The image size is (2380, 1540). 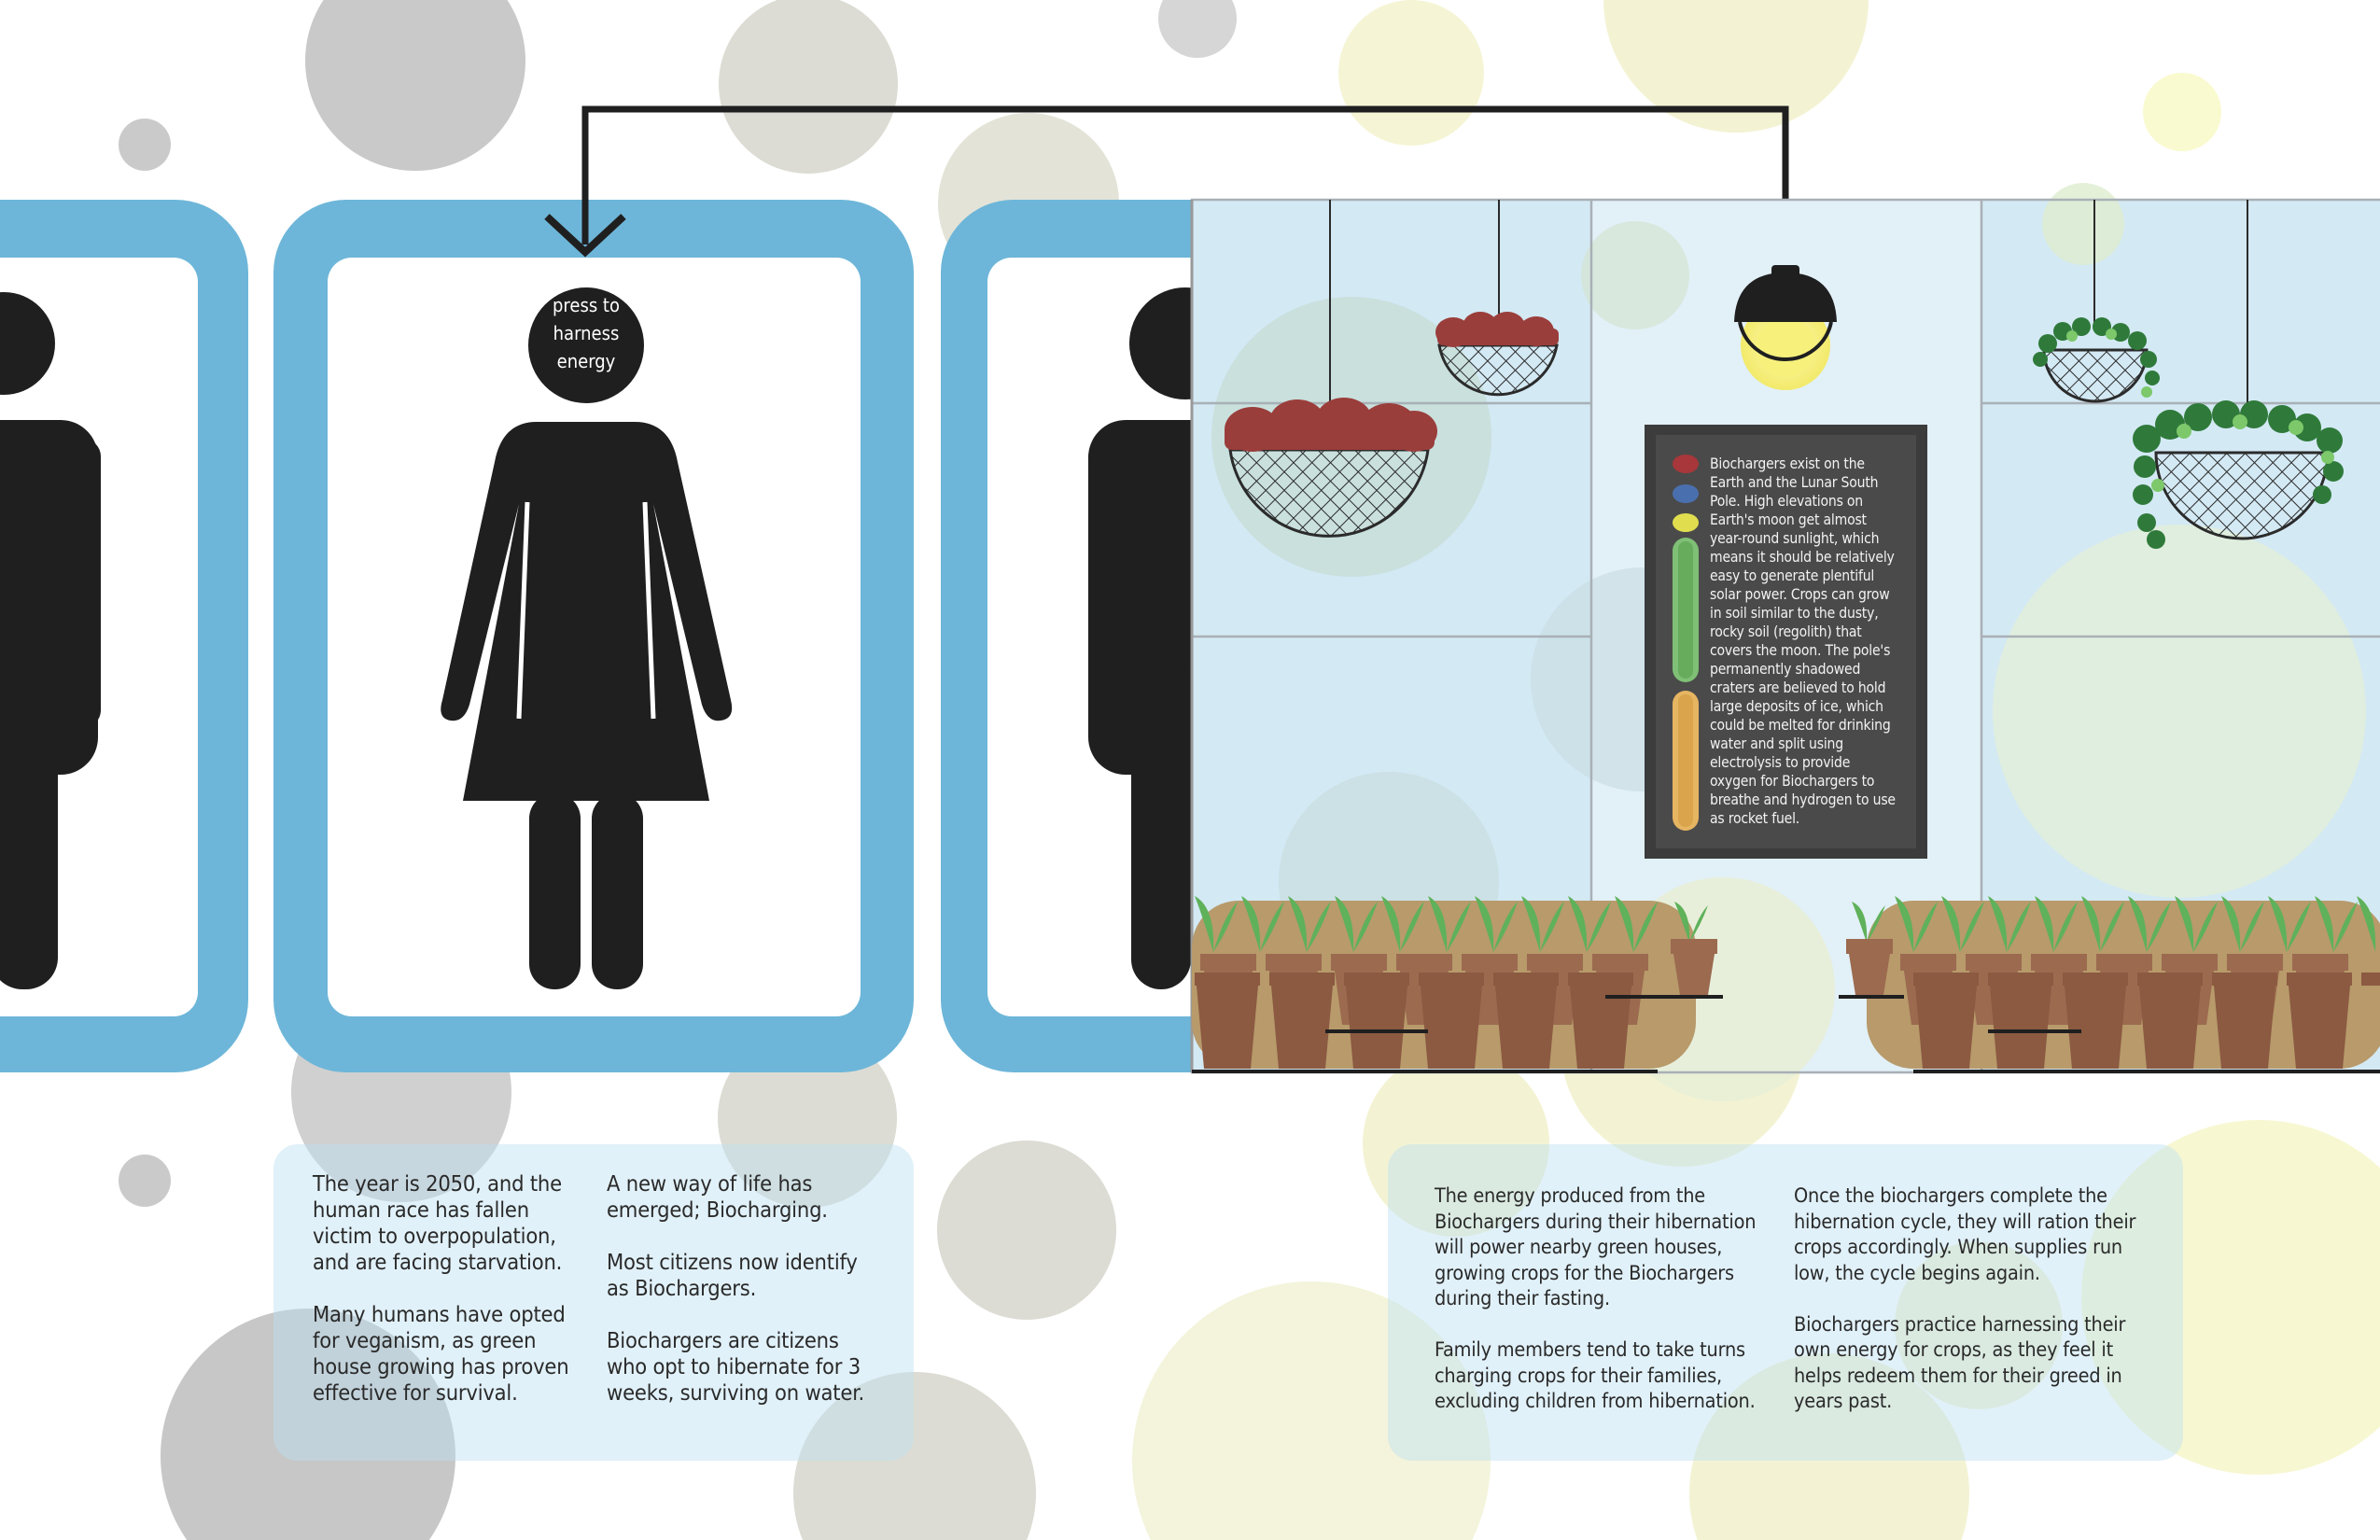 I want to click on planters-right, so click(x=2109, y=984).